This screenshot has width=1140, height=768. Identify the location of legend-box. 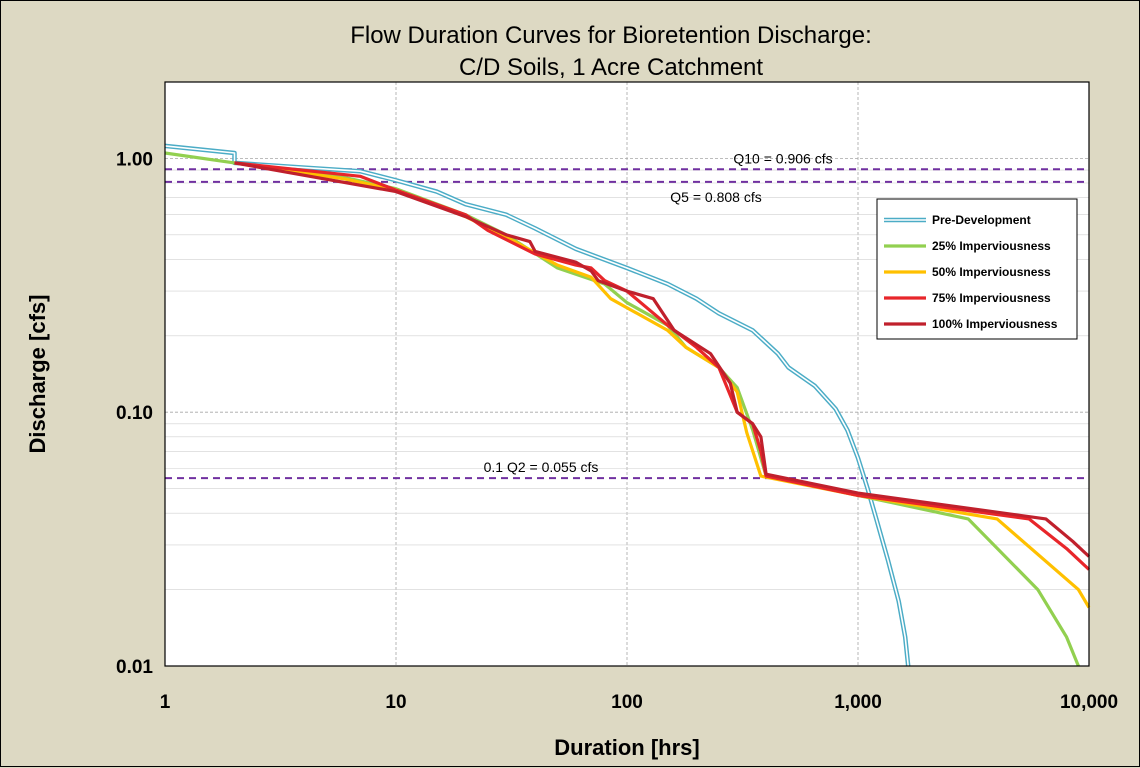
(977, 269).